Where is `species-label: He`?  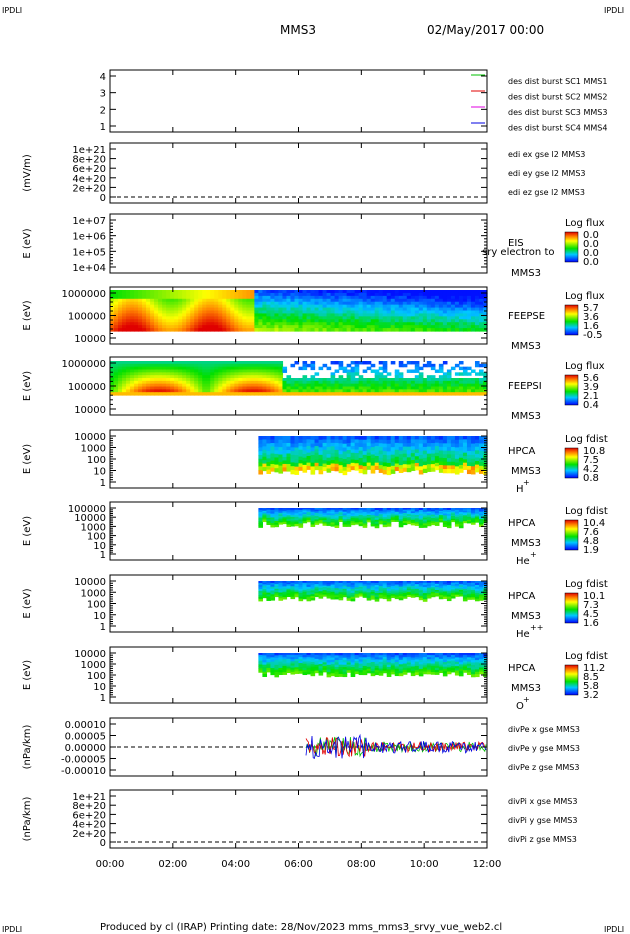
species-label: He is located at coordinates (523, 561).